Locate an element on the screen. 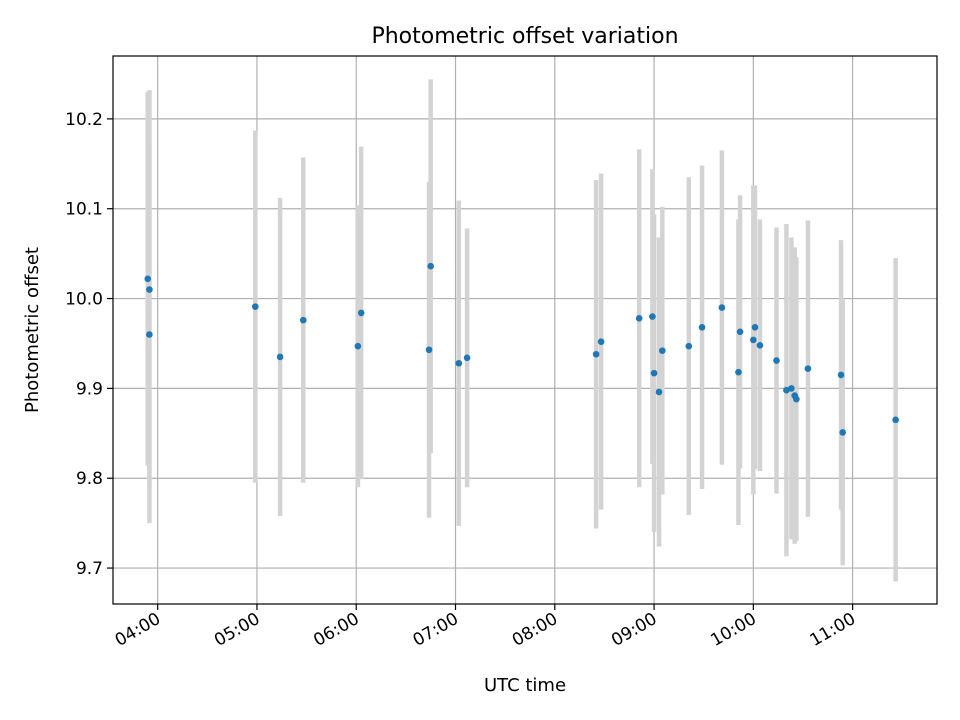 Image resolution: width=960 pixels, height=720 pixels. y-axis-ticks: 9.7 9.8 9.9 10.0 10.1 10.2 is located at coordinates (89, 344).